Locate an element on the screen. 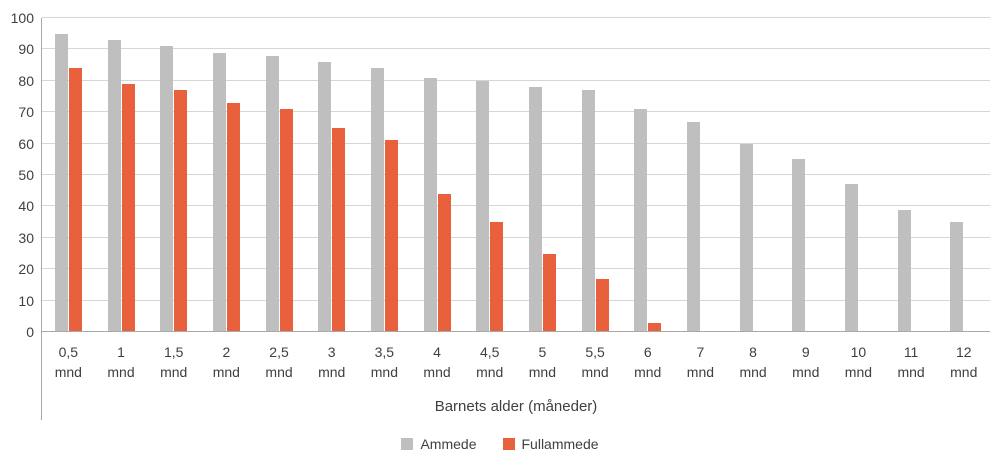 This screenshot has height=476, width=1000. y-tick-label: 20 is located at coordinates (26, 269).